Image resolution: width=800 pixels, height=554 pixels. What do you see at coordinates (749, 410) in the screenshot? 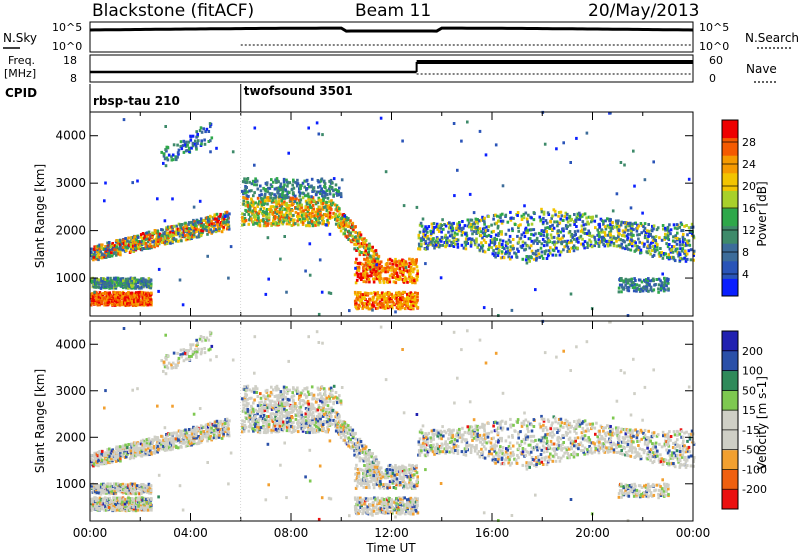
I see `colorbar-tick: 15` at bounding box center [749, 410].